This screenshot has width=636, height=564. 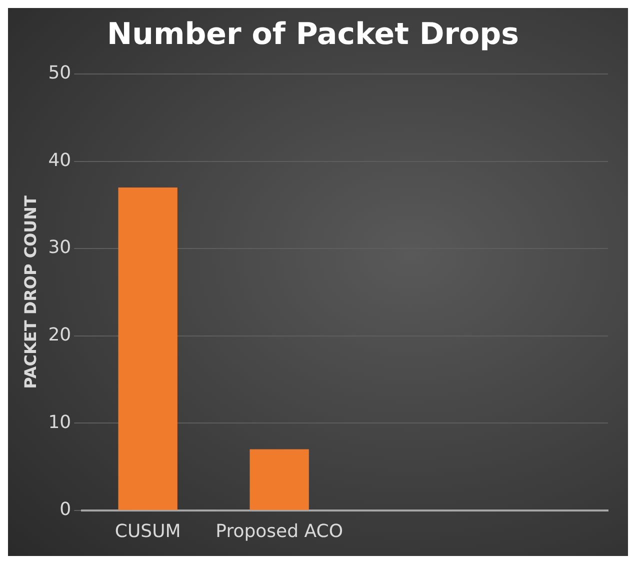 What do you see at coordinates (30, 292) in the screenshot?
I see `y-axis-title: PACKET DROP COUNT` at bounding box center [30, 292].